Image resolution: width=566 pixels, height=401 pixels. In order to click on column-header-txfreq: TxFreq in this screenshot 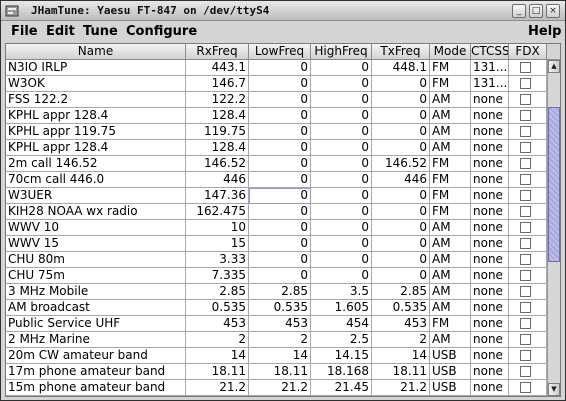, I will do `click(401, 52)`.